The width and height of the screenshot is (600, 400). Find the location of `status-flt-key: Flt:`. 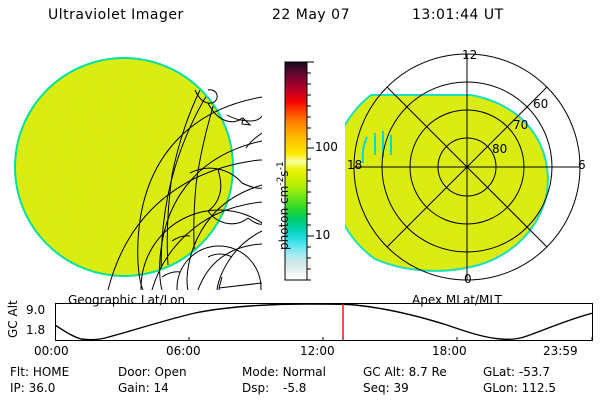

status-flt-key: Flt: is located at coordinates (19, 372).